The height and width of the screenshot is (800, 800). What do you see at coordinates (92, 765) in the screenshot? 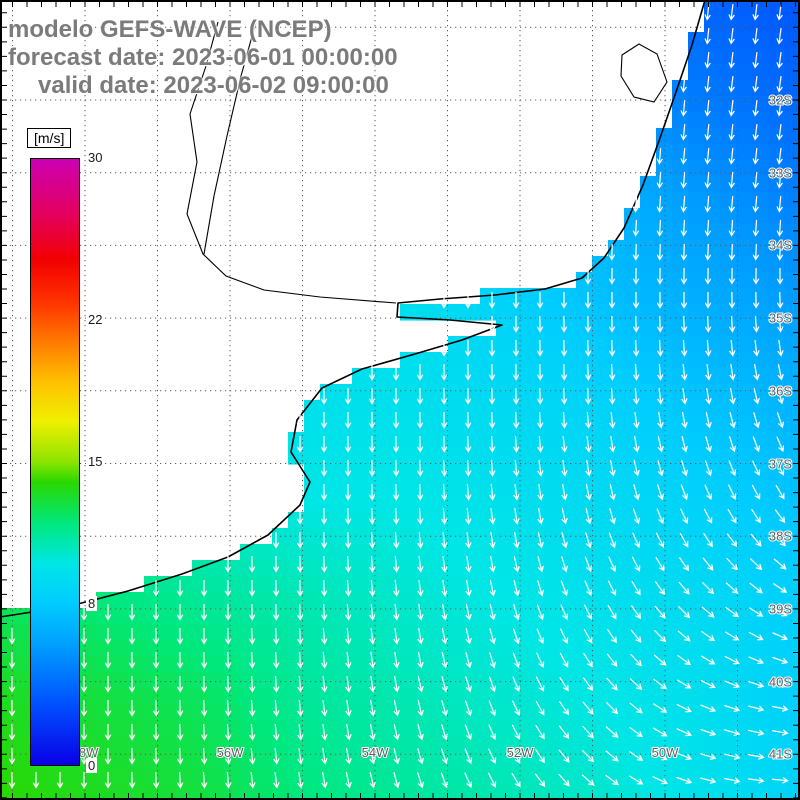
I see `colorbar-tick-label: 0` at bounding box center [92, 765].